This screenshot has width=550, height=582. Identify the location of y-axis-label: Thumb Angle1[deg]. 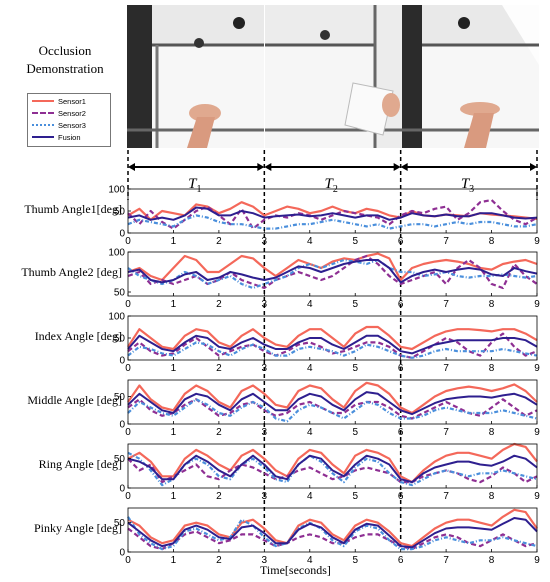
(73, 209).